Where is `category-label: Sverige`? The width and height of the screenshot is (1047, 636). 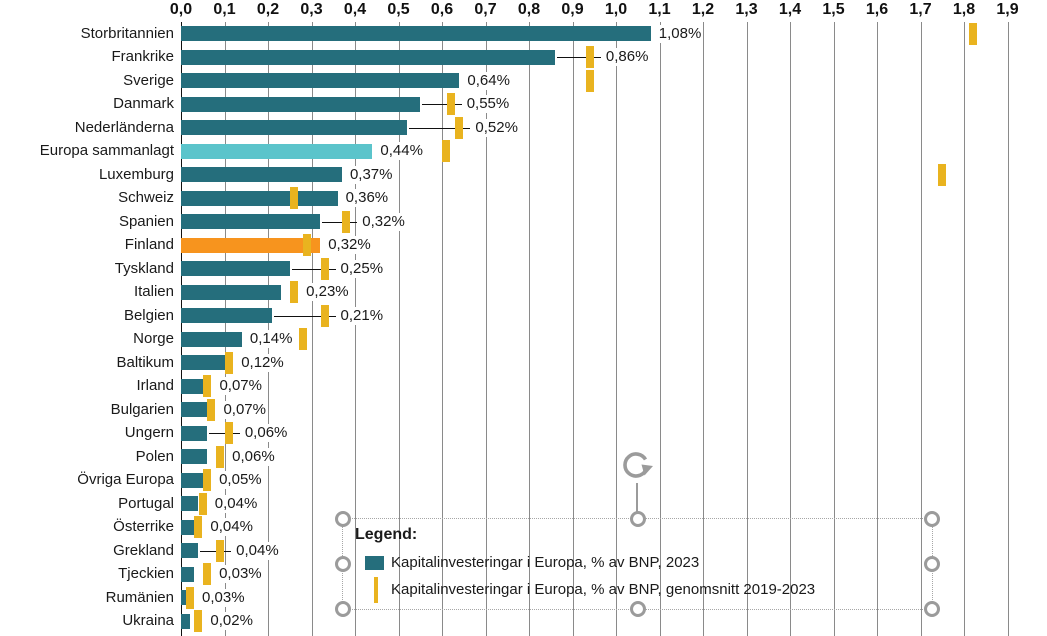 category-label: Sverige is located at coordinates (148, 80).